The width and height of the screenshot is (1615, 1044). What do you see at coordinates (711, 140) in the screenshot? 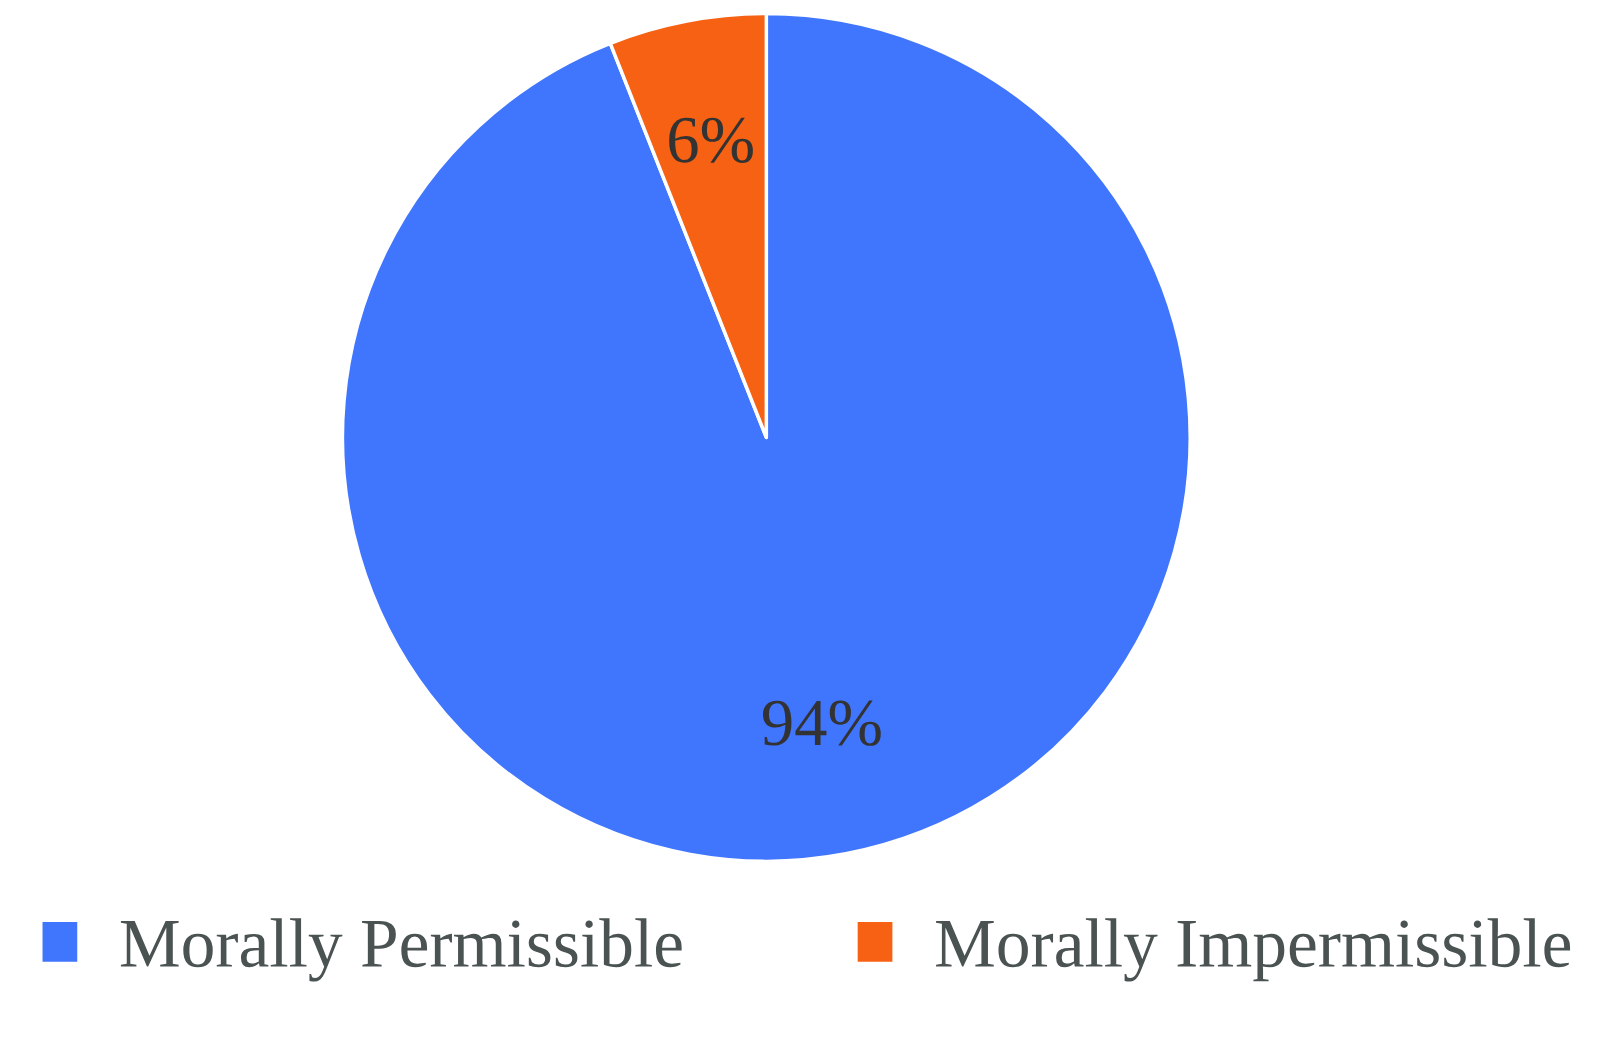
I see `data-label: 6%` at bounding box center [711, 140].